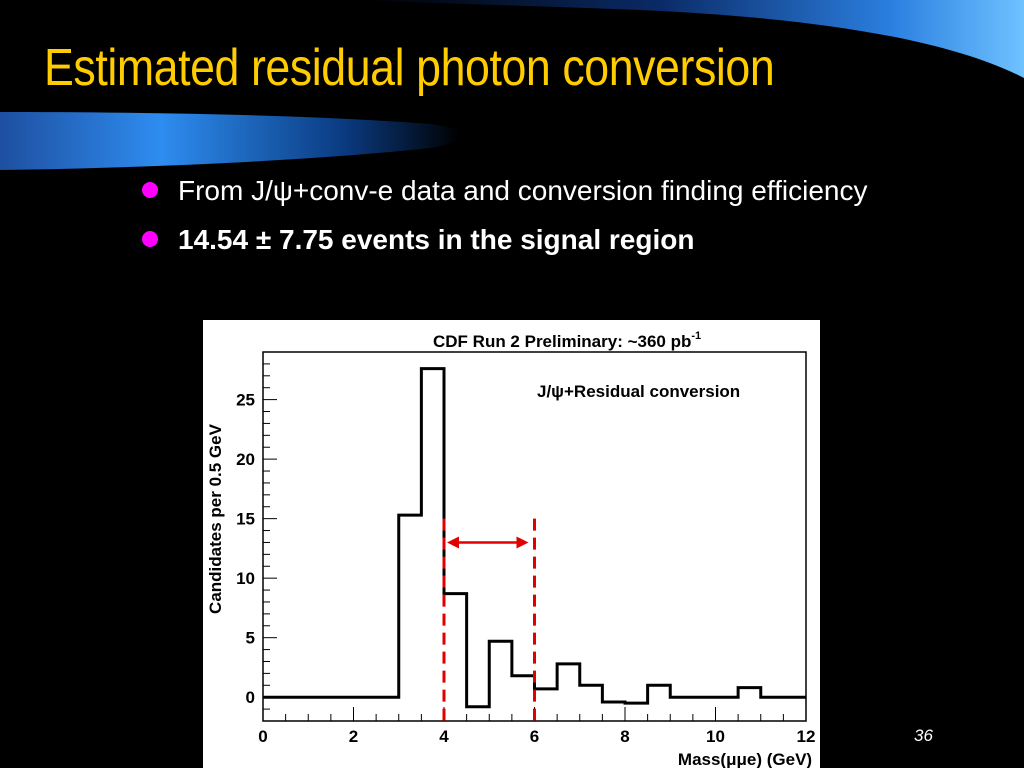 The height and width of the screenshot is (768, 1024). Describe the element at coordinates (489, 622) in the screenshot. I see `signal-region-markers` at that location.